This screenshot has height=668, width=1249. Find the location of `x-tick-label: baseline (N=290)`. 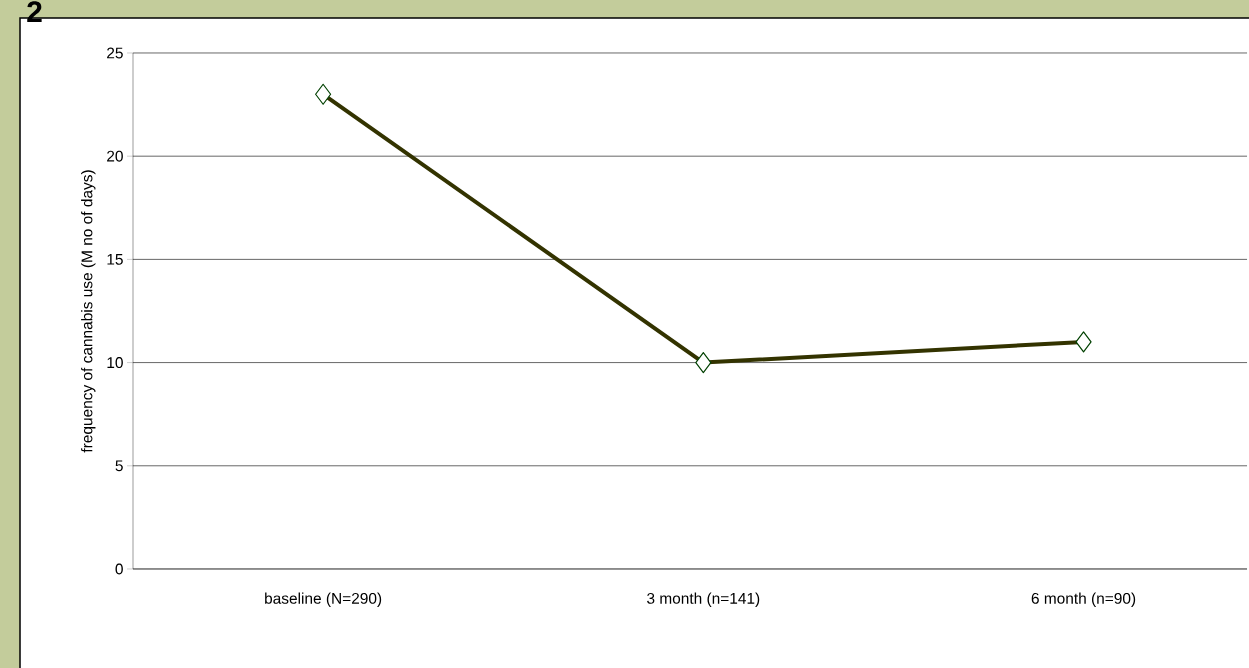

x-tick-label: baseline (N=290) is located at coordinates (323, 599).